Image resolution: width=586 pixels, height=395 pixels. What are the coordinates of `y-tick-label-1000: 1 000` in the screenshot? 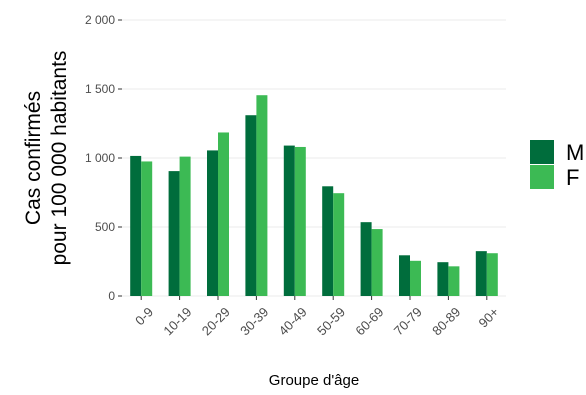 It's located at (100, 158).